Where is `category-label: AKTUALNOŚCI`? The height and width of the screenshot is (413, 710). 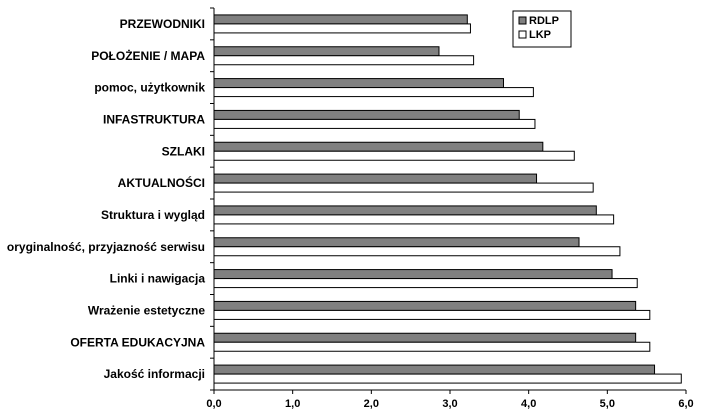 category-label: AKTUALNOŚCI is located at coordinates (161, 182).